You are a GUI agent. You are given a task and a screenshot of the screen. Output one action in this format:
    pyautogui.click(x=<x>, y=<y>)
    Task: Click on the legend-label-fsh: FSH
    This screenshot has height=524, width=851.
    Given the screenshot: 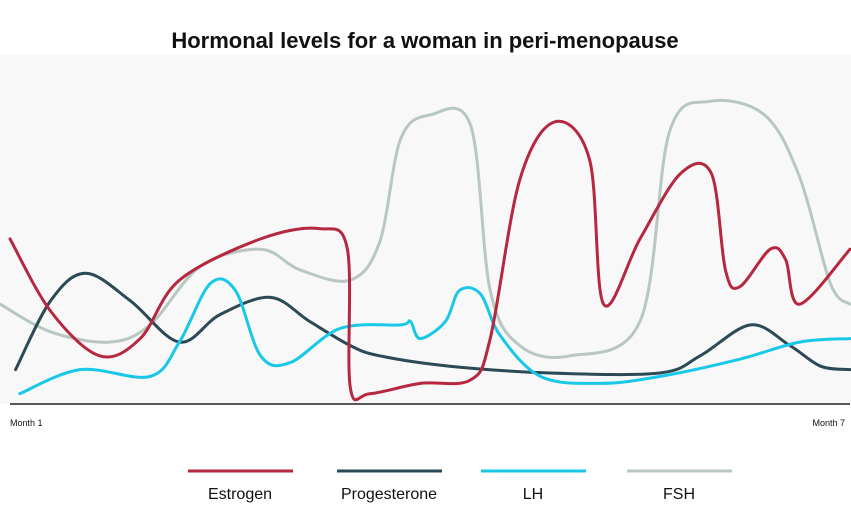 What is the action you would take?
    pyautogui.click(x=679, y=494)
    